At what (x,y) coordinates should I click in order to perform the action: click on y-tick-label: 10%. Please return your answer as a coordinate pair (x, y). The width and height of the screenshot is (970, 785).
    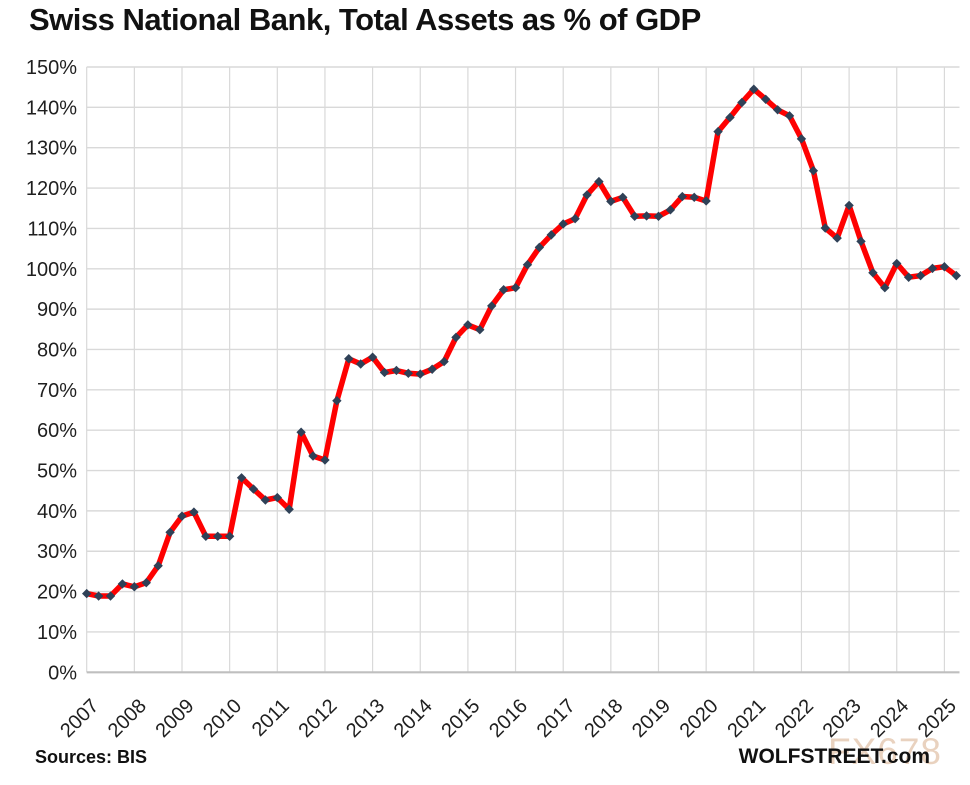
    Looking at the image, I should click on (57, 633).